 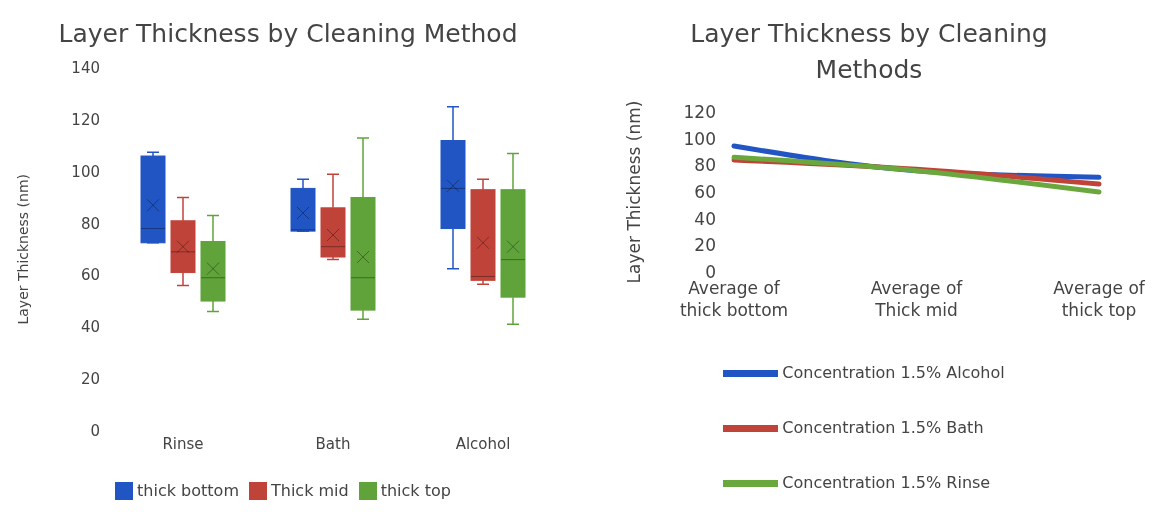 I want to click on x-tick-label: Average of thick top, so click(x=1099, y=299).